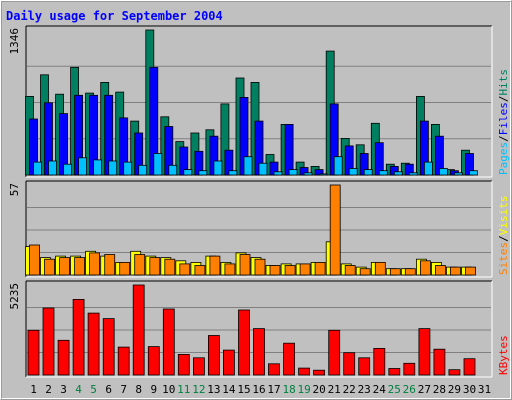 The width and height of the screenshot is (512, 400). What do you see at coordinates (503, 216) in the screenshot?
I see `legend-entry: Visits` at bounding box center [503, 216].